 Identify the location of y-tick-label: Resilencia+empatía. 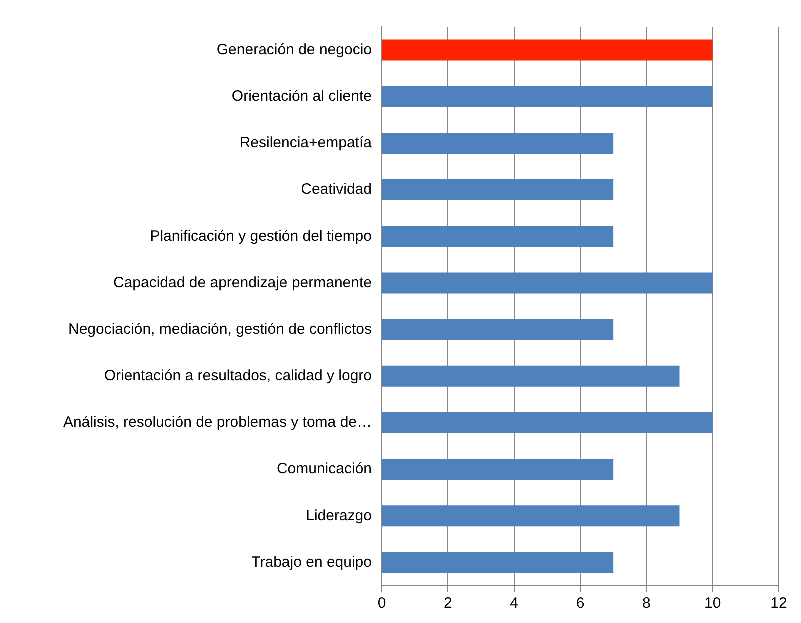
(306, 143).